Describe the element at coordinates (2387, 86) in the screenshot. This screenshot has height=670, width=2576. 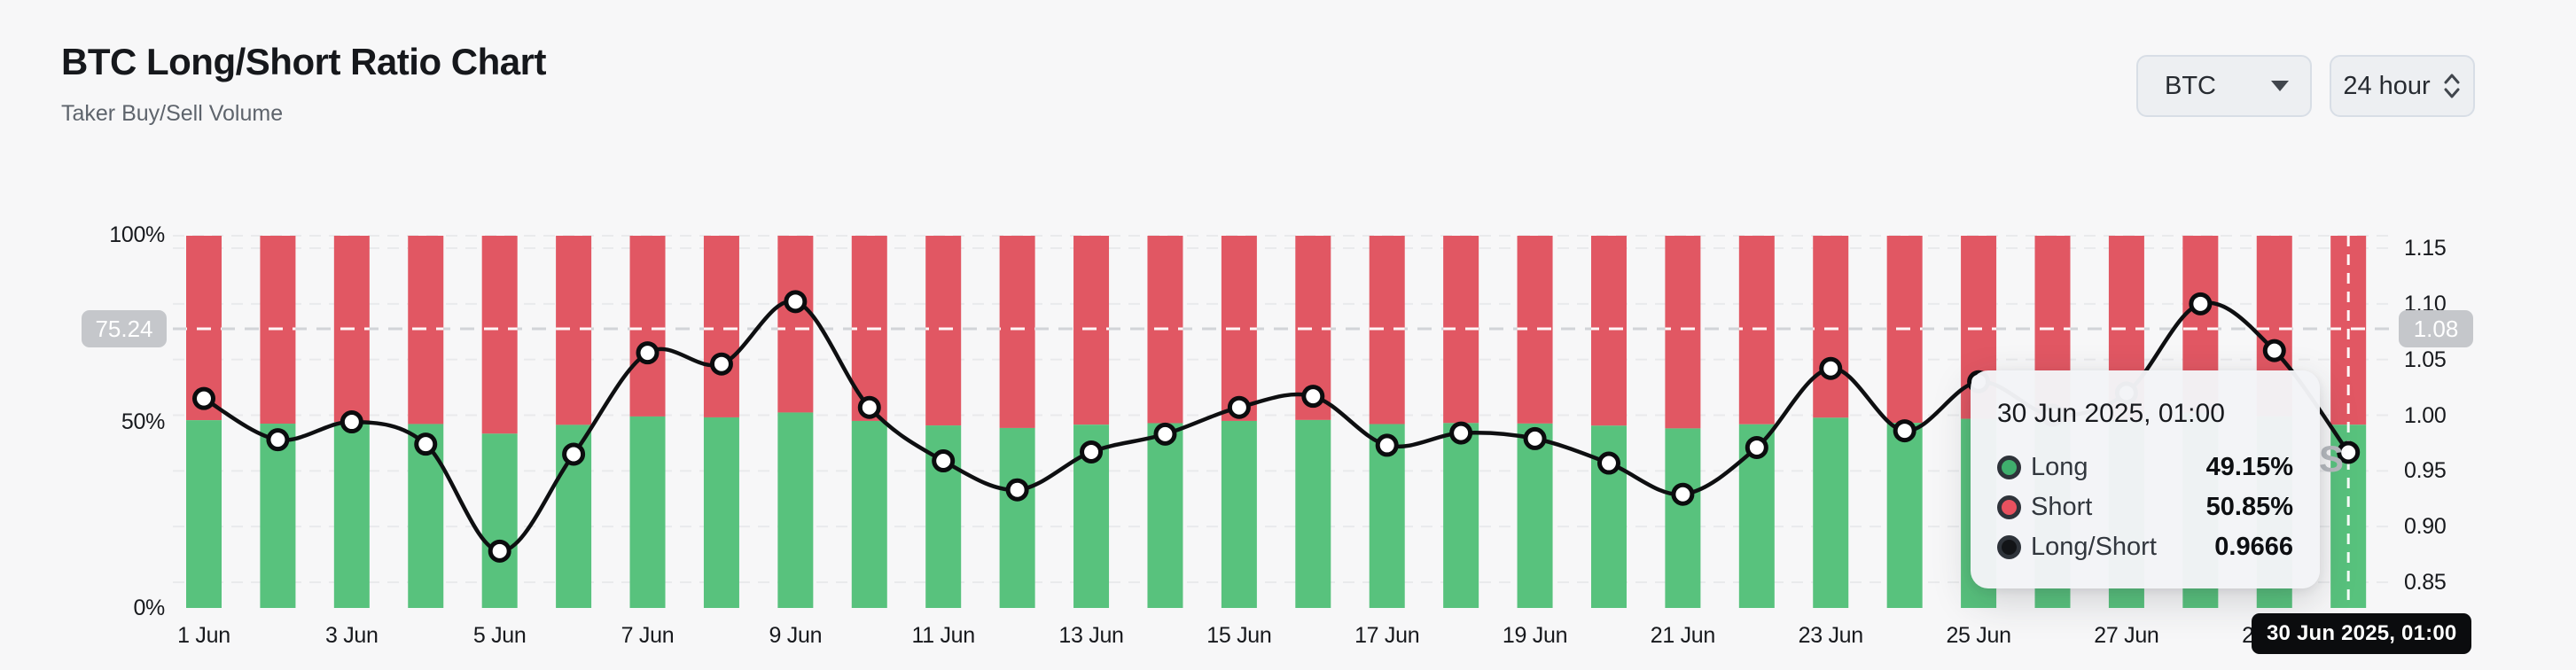
I see `interval-select-value: 24 hour` at that location.